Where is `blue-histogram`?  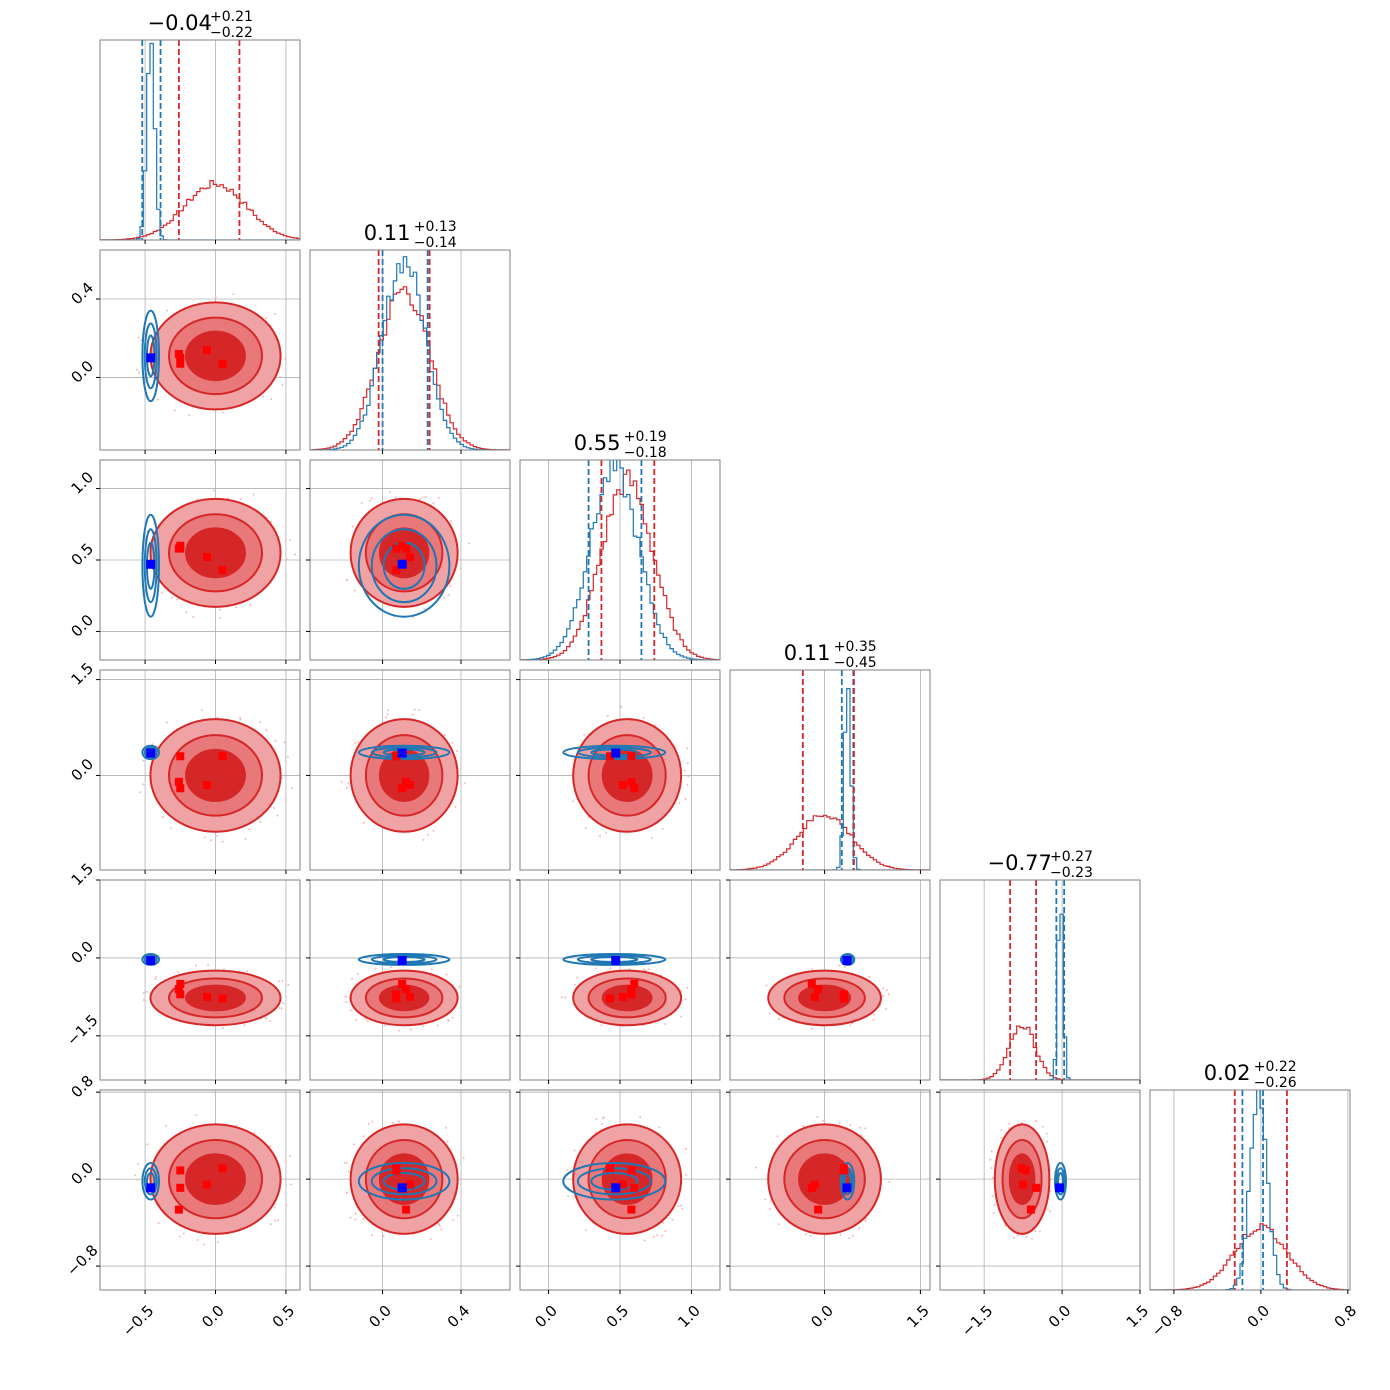 blue-histogram is located at coordinates (830, 779).